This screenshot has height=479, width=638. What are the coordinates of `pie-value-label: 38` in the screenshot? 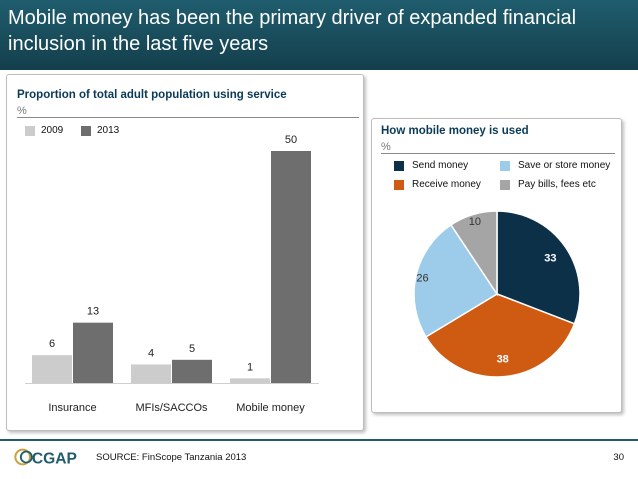 It's located at (503, 359).